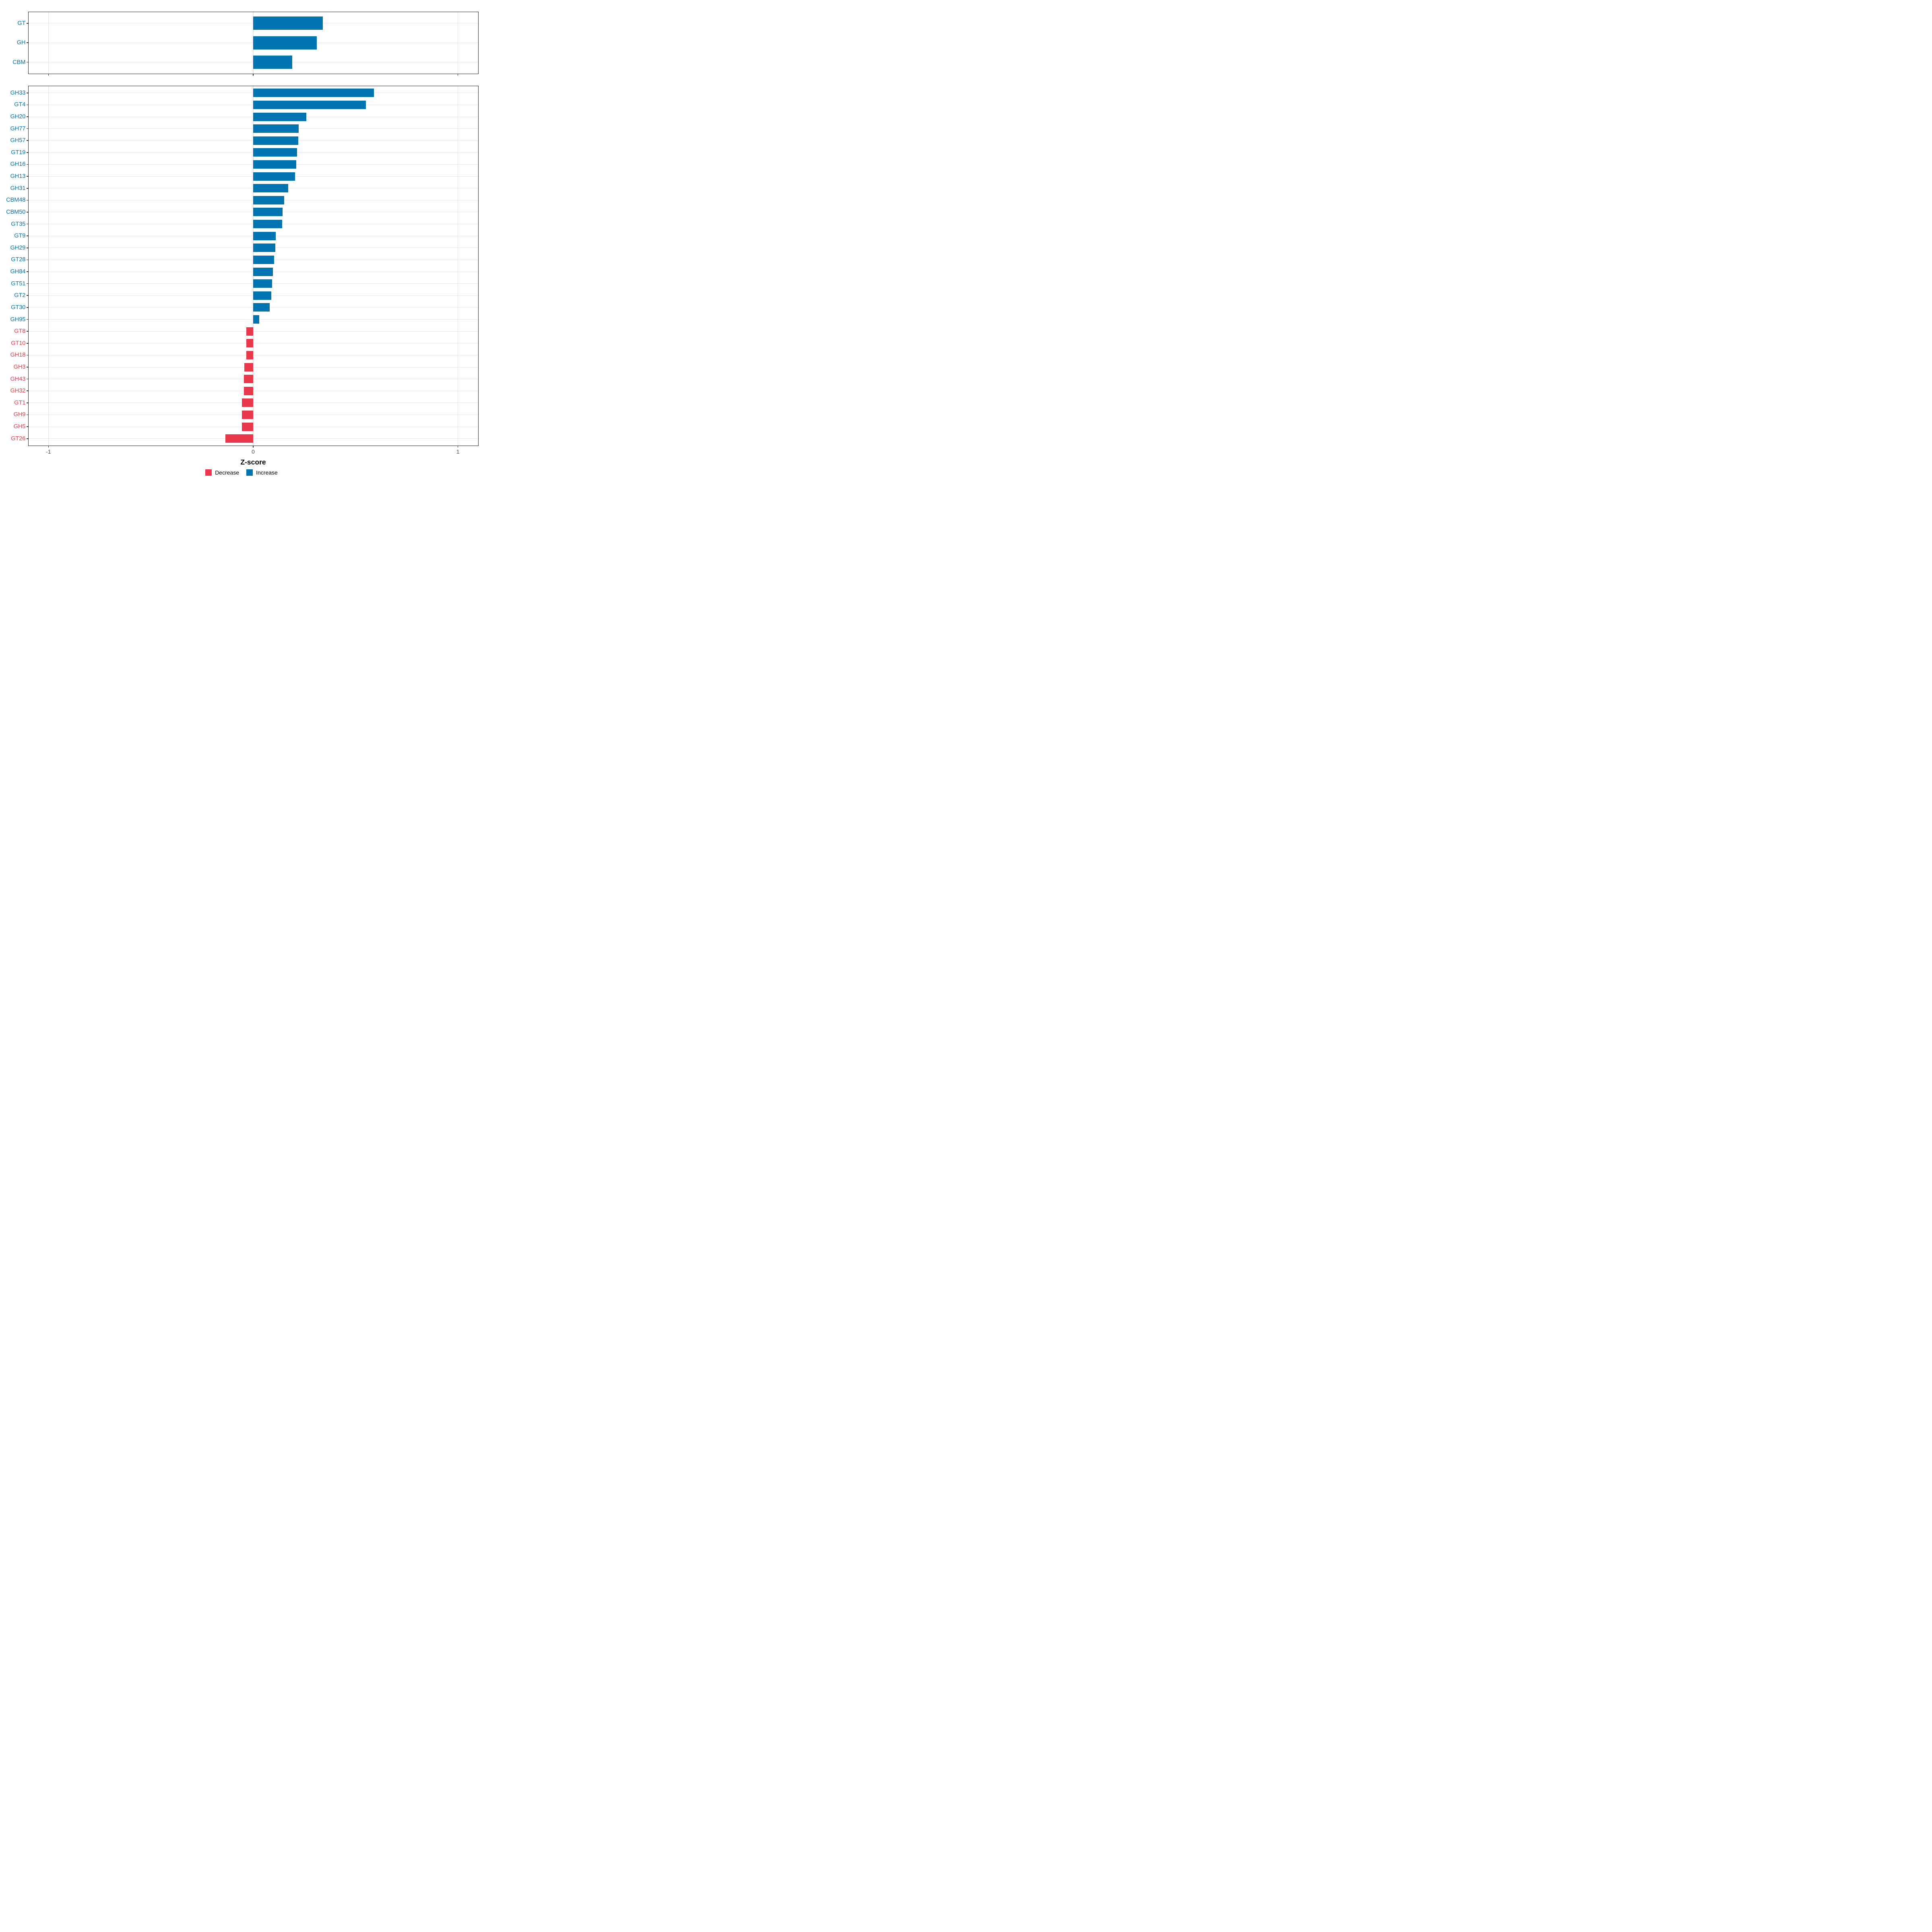 The width and height of the screenshot is (1932, 1932). I want to click on bar-GT19, so click(275, 152).